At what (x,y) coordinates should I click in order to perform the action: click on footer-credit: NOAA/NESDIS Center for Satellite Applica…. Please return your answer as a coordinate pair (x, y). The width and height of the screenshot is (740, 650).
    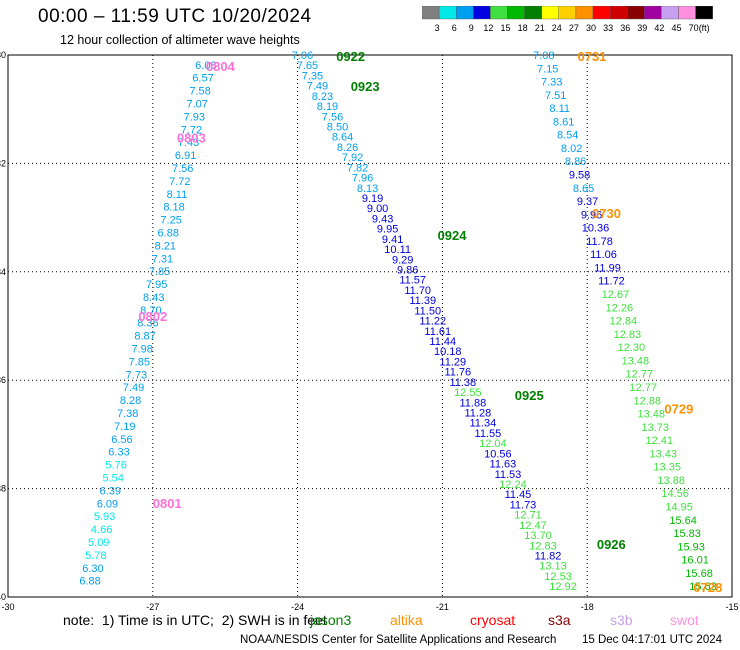
    Looking at the image, I should click on (398, 640).